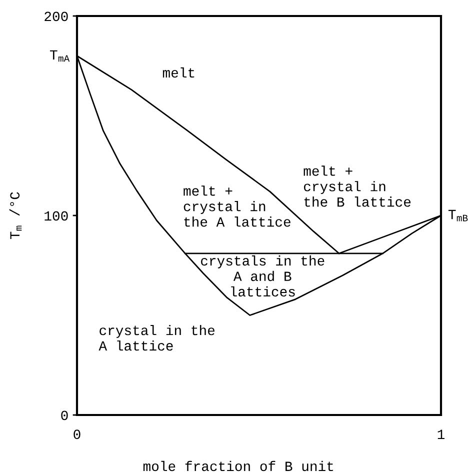 This screenshot has height=473, width=476. What do you see at coordinates (441, 434) in the screenshot?
I see `x-tick-label: 1` at bounding box center [441, 434].